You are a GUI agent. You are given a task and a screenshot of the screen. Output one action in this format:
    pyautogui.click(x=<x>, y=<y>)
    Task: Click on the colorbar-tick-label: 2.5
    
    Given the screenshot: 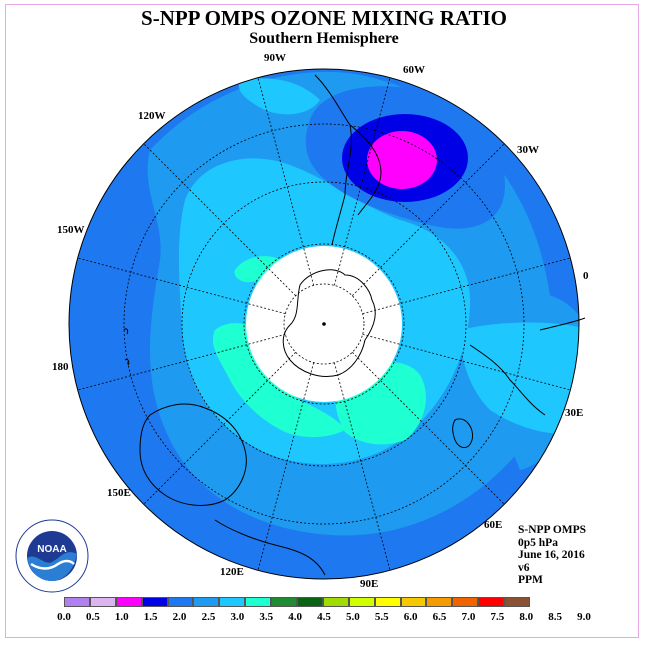 What is the action you would take?
    pyautogui.click(x=208, y=617)
    